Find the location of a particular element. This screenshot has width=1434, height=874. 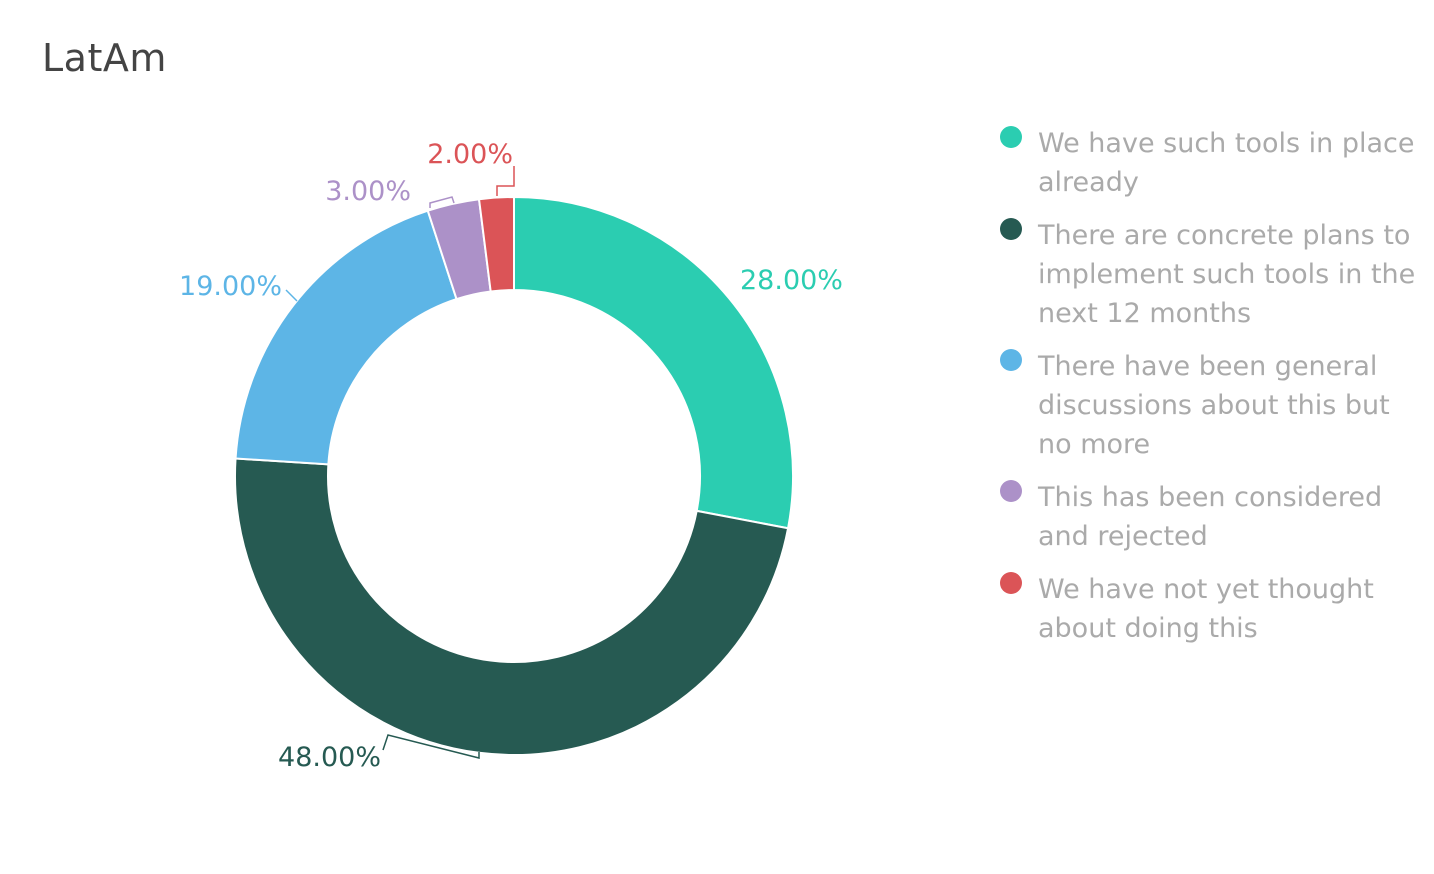

slice-value-label: 2.00% is located at coordinates (470, 154).